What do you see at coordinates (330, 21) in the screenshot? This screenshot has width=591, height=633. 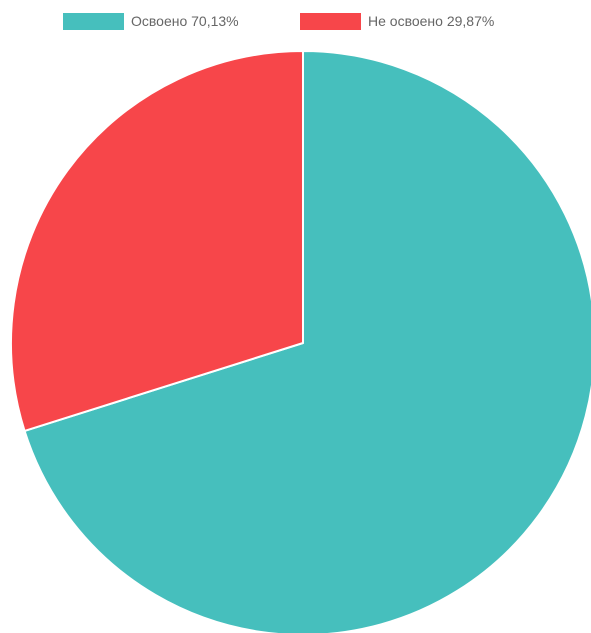 I see `legend-swatch-ne-osvoeno` at bounding box center [330, 21].